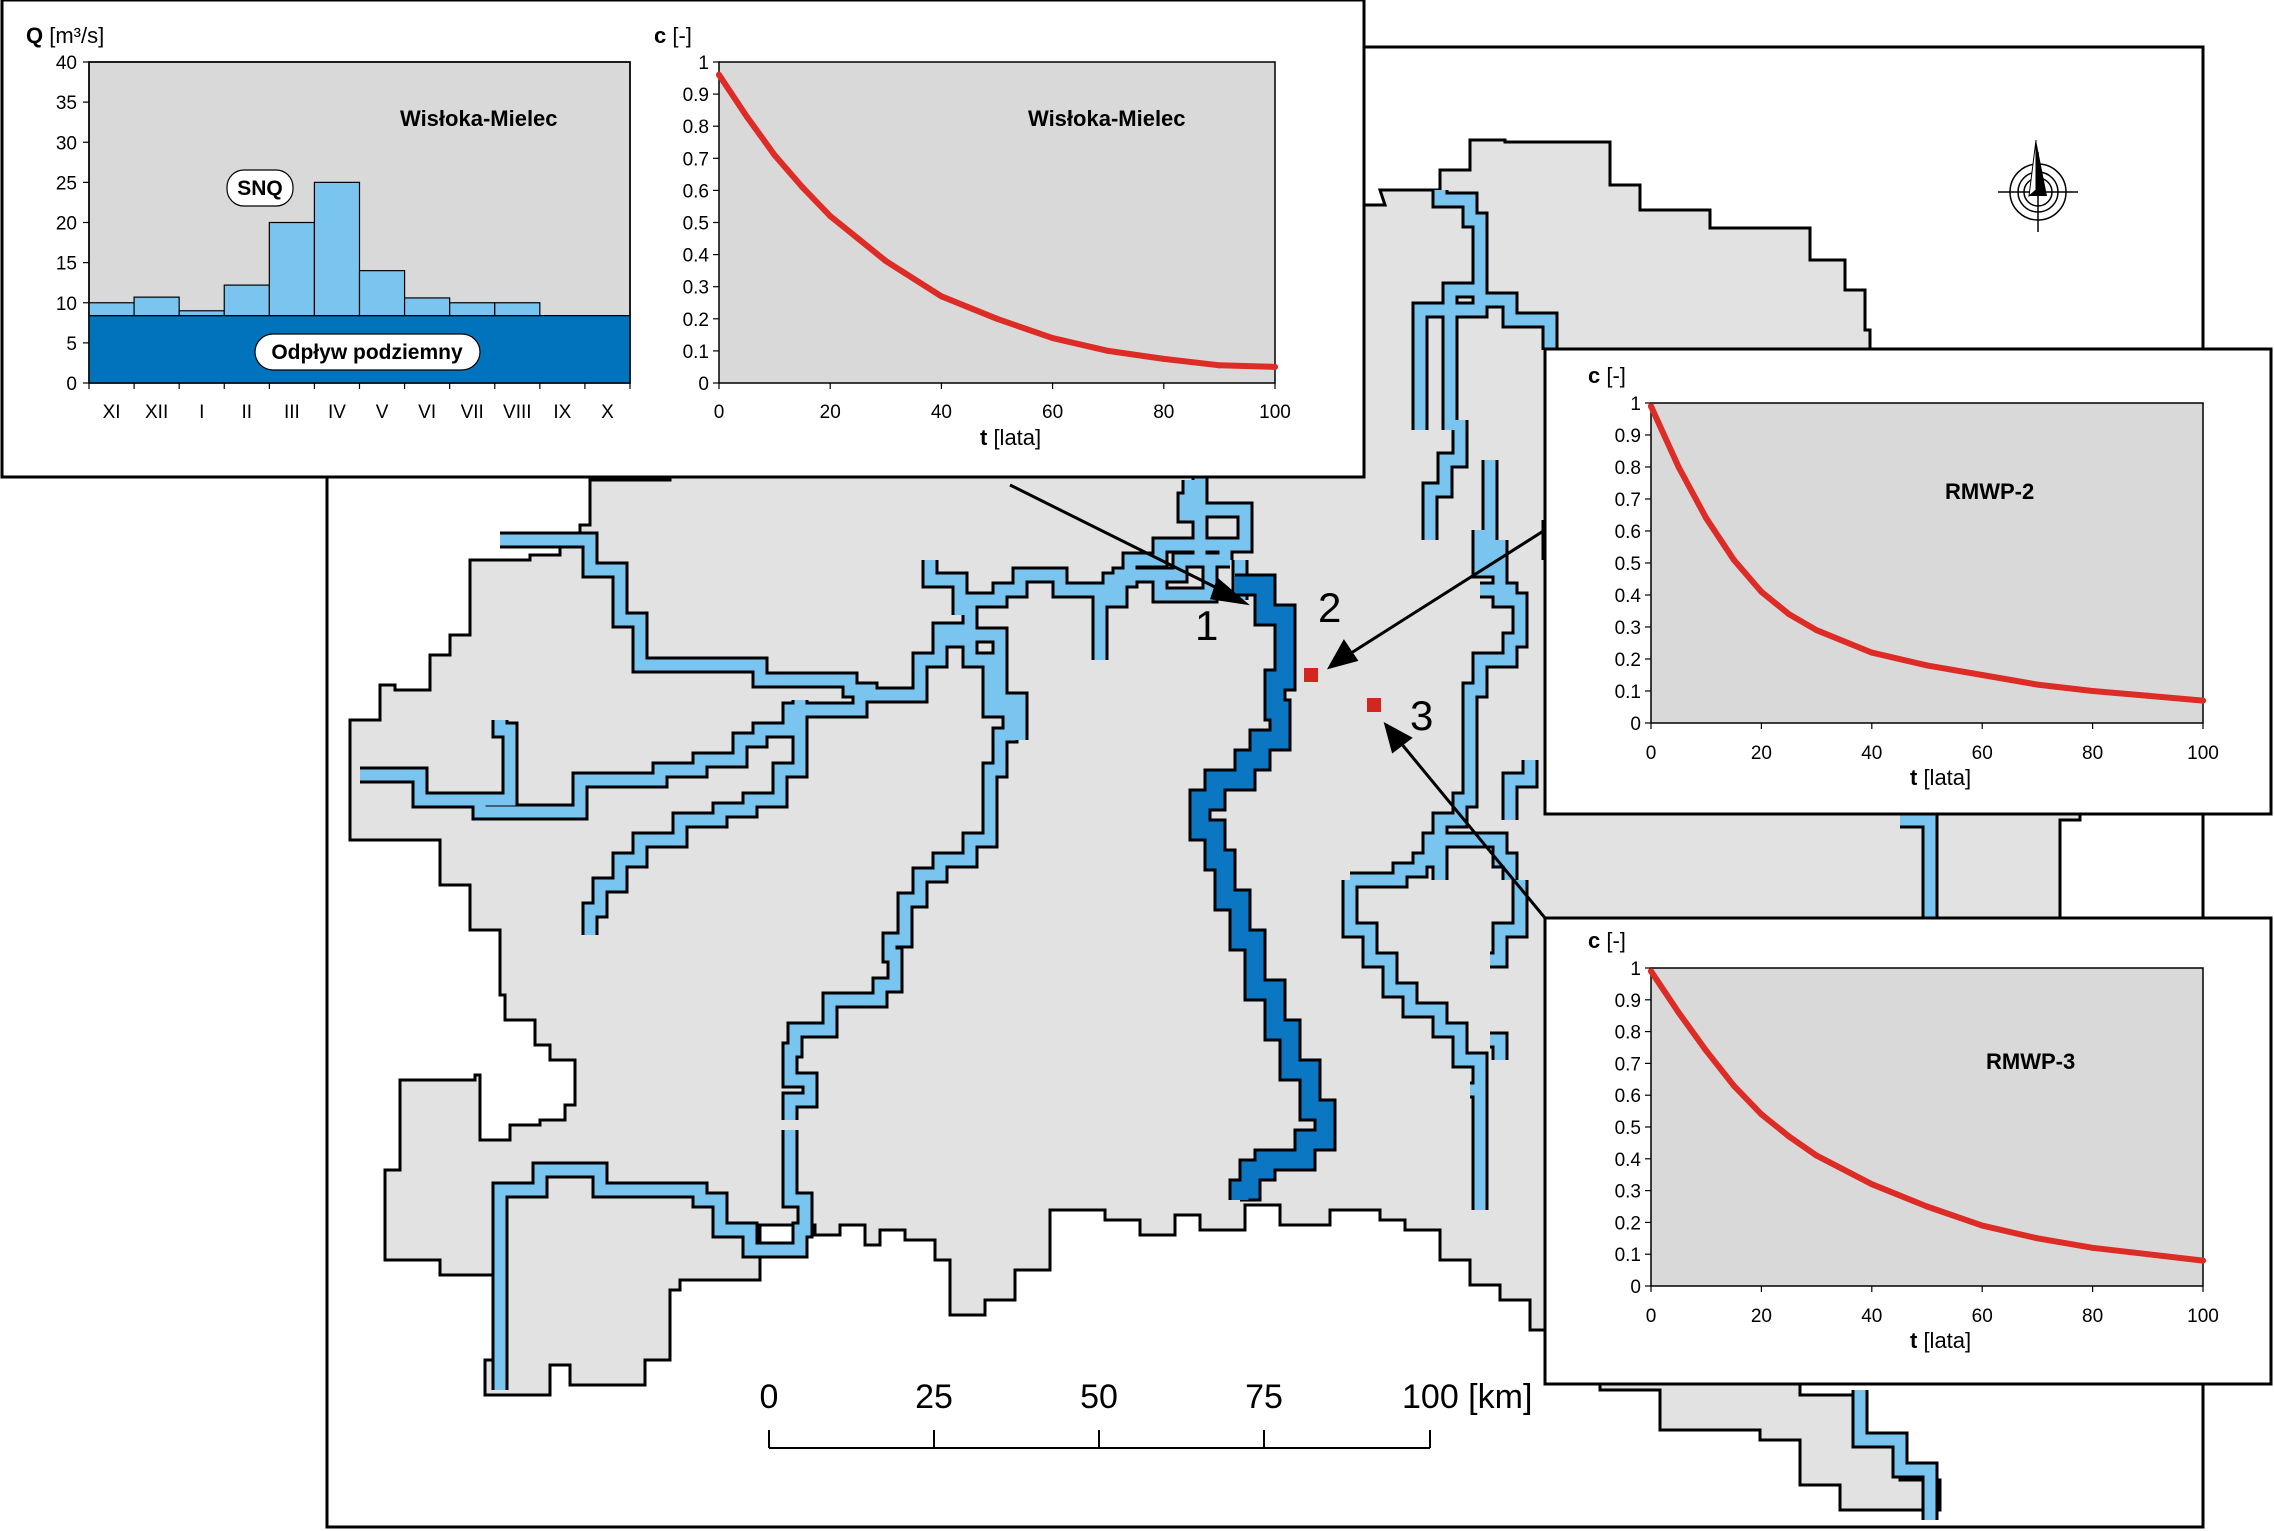  What do you see at coordinates (71, 384) in the screenshot?
I see `flow-ytick-label-0: 0` at bounding box center [71, 384].